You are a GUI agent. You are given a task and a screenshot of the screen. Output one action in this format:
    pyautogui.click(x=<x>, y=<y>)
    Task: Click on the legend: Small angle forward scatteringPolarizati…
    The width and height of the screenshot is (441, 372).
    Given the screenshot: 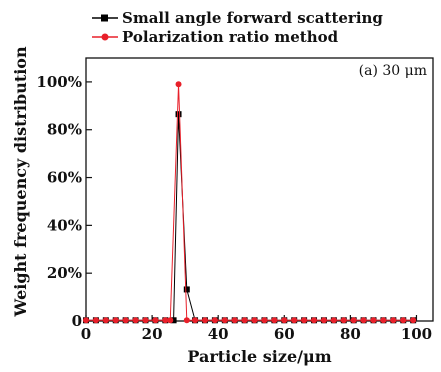 What is the action you would take?
    pyautogui.click(x=237, y=27)
    